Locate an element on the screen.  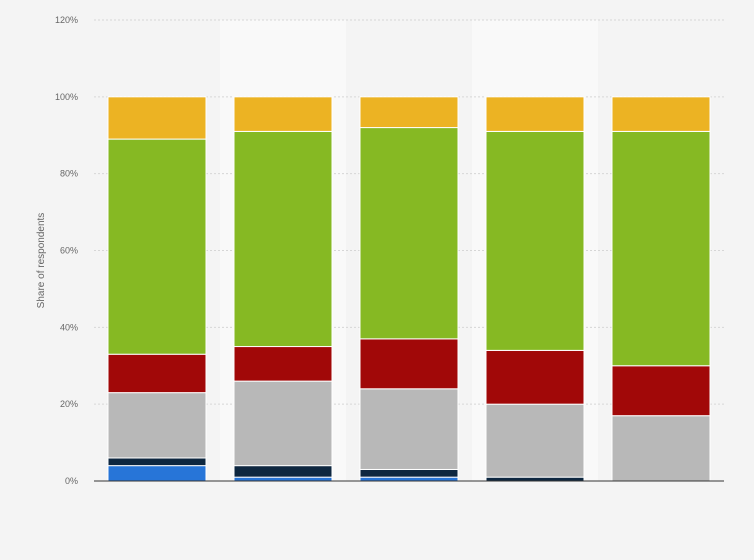
y-tick-label: 120% is located at coordinates (66, 20).